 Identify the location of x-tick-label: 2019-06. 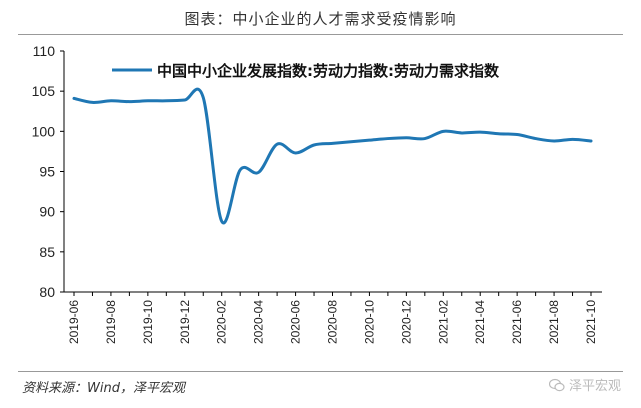
(74, 322).